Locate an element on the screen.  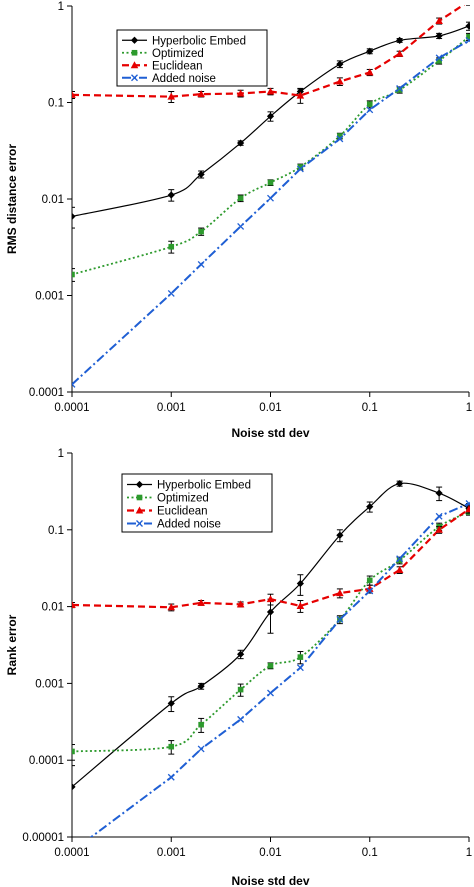
chart-1-y-tick-label: 0.01 is located at coordinates (53, 200).